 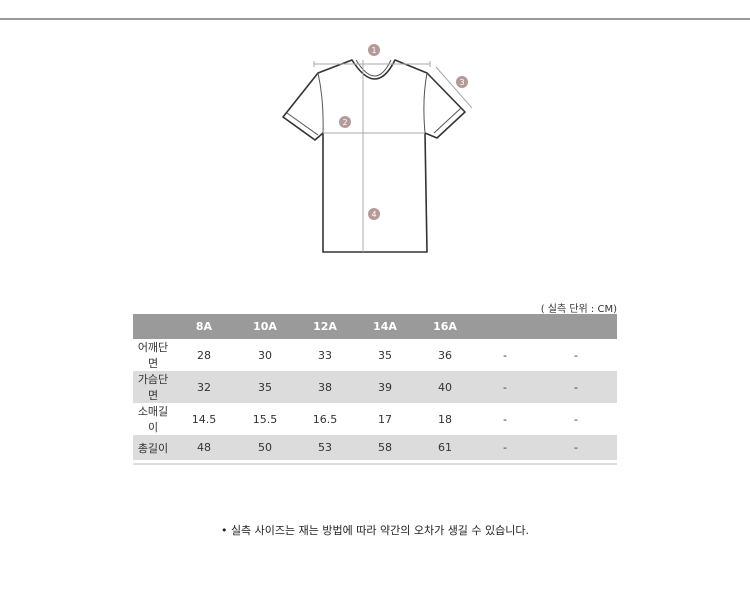 I want to click on table-cell: 17, so click(x=385, y=419).